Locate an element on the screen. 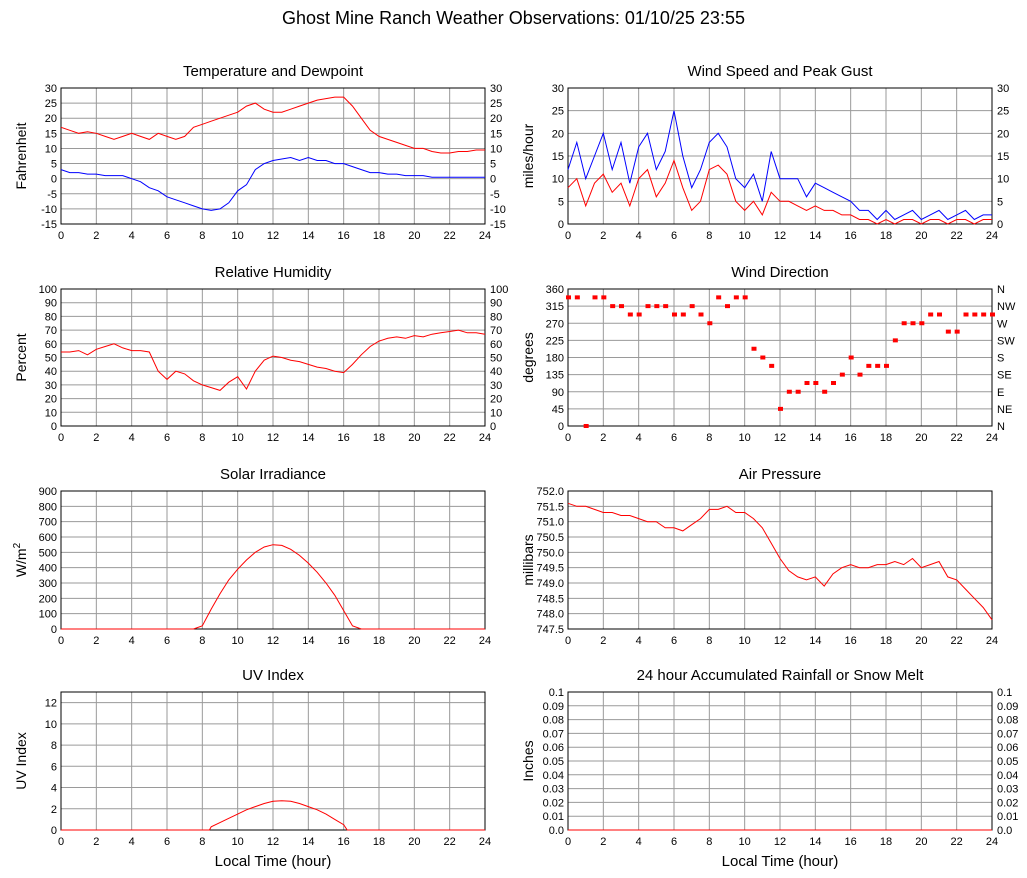  chart-title: Temperature and Dewpoint is located at coordinates (273, 71).